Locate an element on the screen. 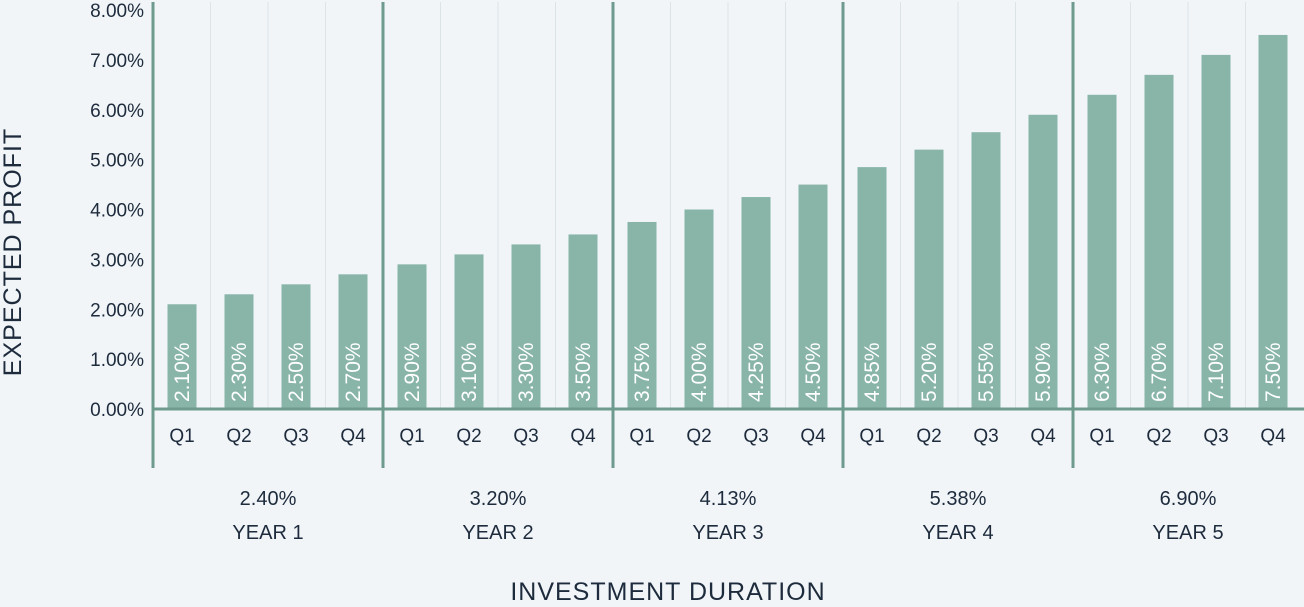  bar-value-label: 6.70% is located at coordinates (1159, 372).